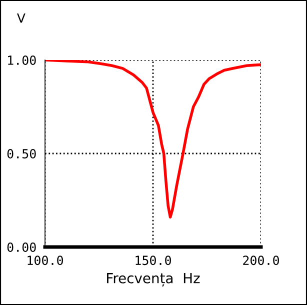  Describe the element at coordinates (46, 261) in the screenshot. I see `x-tick-label: 100.0` at that location.